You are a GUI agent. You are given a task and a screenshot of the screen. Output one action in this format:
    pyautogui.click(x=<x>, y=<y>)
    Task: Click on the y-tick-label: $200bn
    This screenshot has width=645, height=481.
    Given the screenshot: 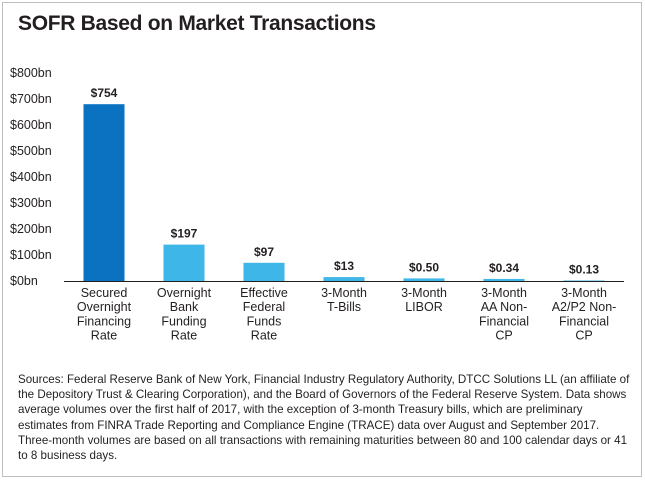 What is the action you would take?
    pyautogui.click(x=31, y=229)
    